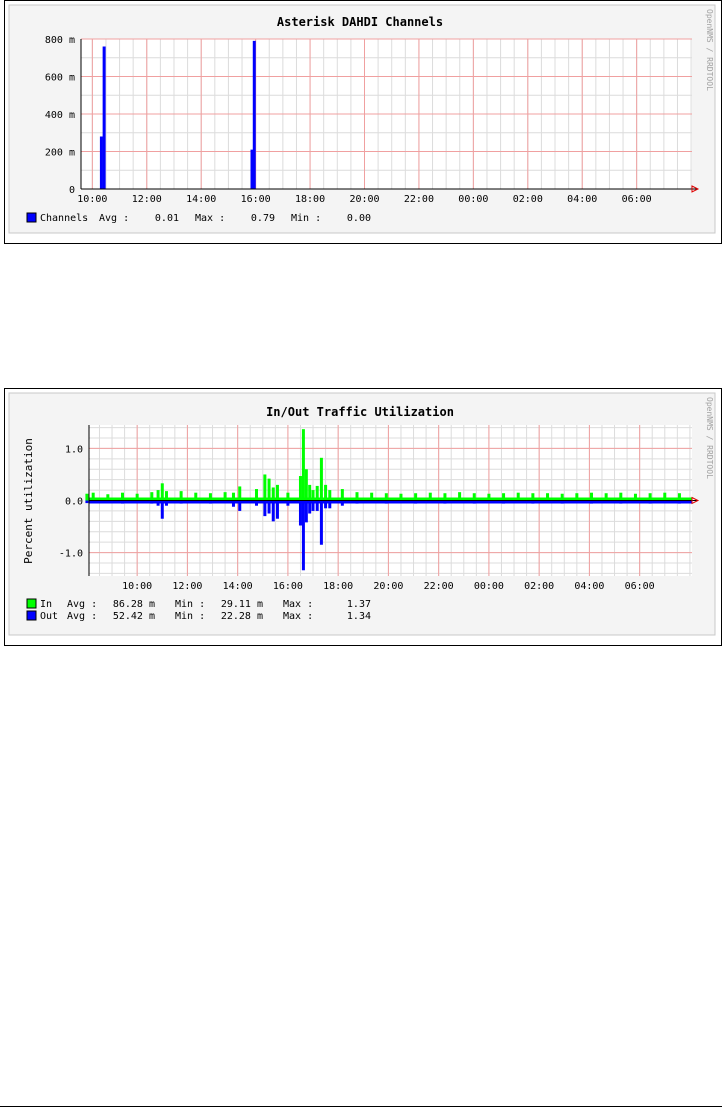  What do you see at coordinates (74, 449) in the screenshot?
I see `y-tick-label: 1.0` at bounding box center [74, 449].